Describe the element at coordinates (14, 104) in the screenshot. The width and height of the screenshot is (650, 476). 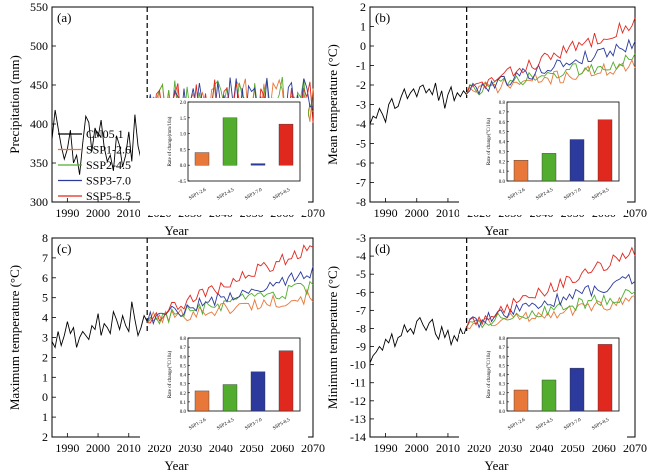
I see `y-axis-label: Precipitation (mm)` at that location.